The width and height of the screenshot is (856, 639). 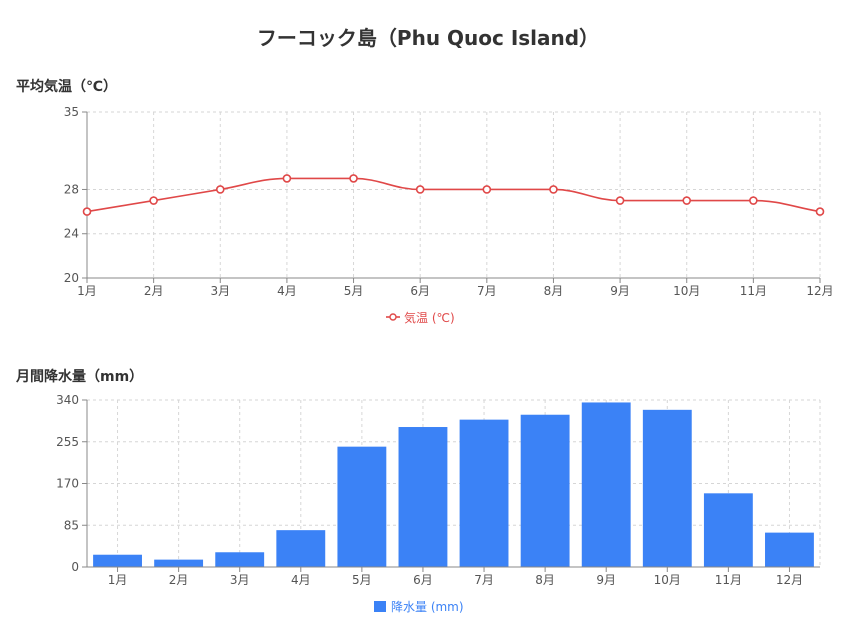 I want to click on legend-swatch-icon, so click(x=380, y=606).